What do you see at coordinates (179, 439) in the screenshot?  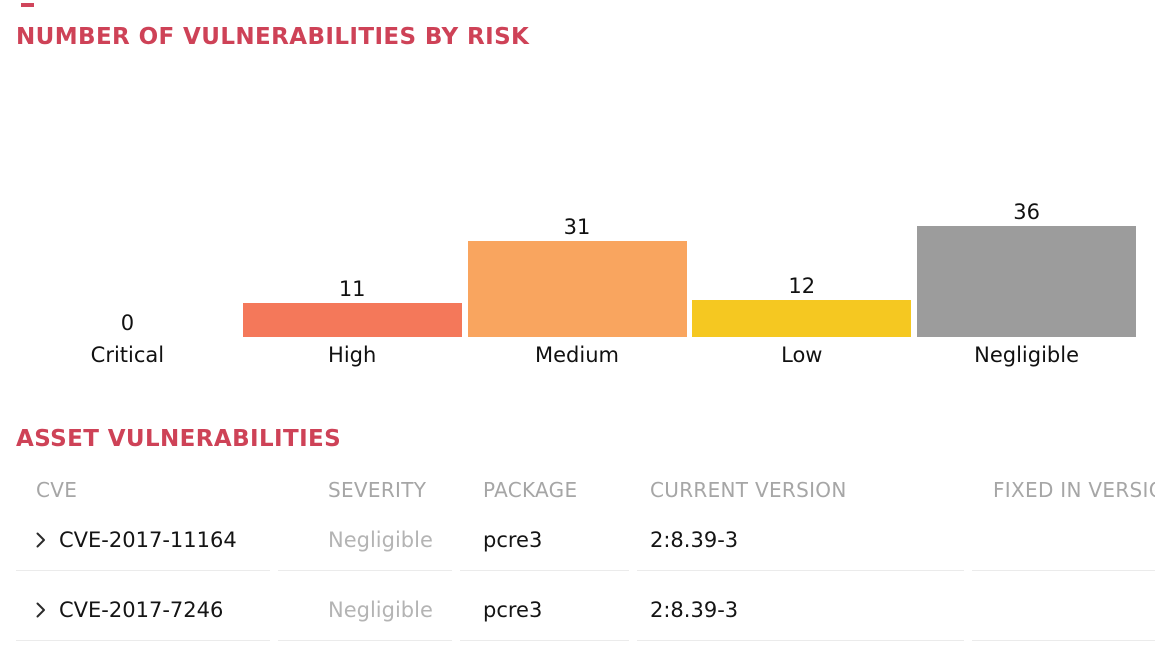 I see `table-section-title: ASSET VULNERABILITIES` at bounding box center [179, 439].